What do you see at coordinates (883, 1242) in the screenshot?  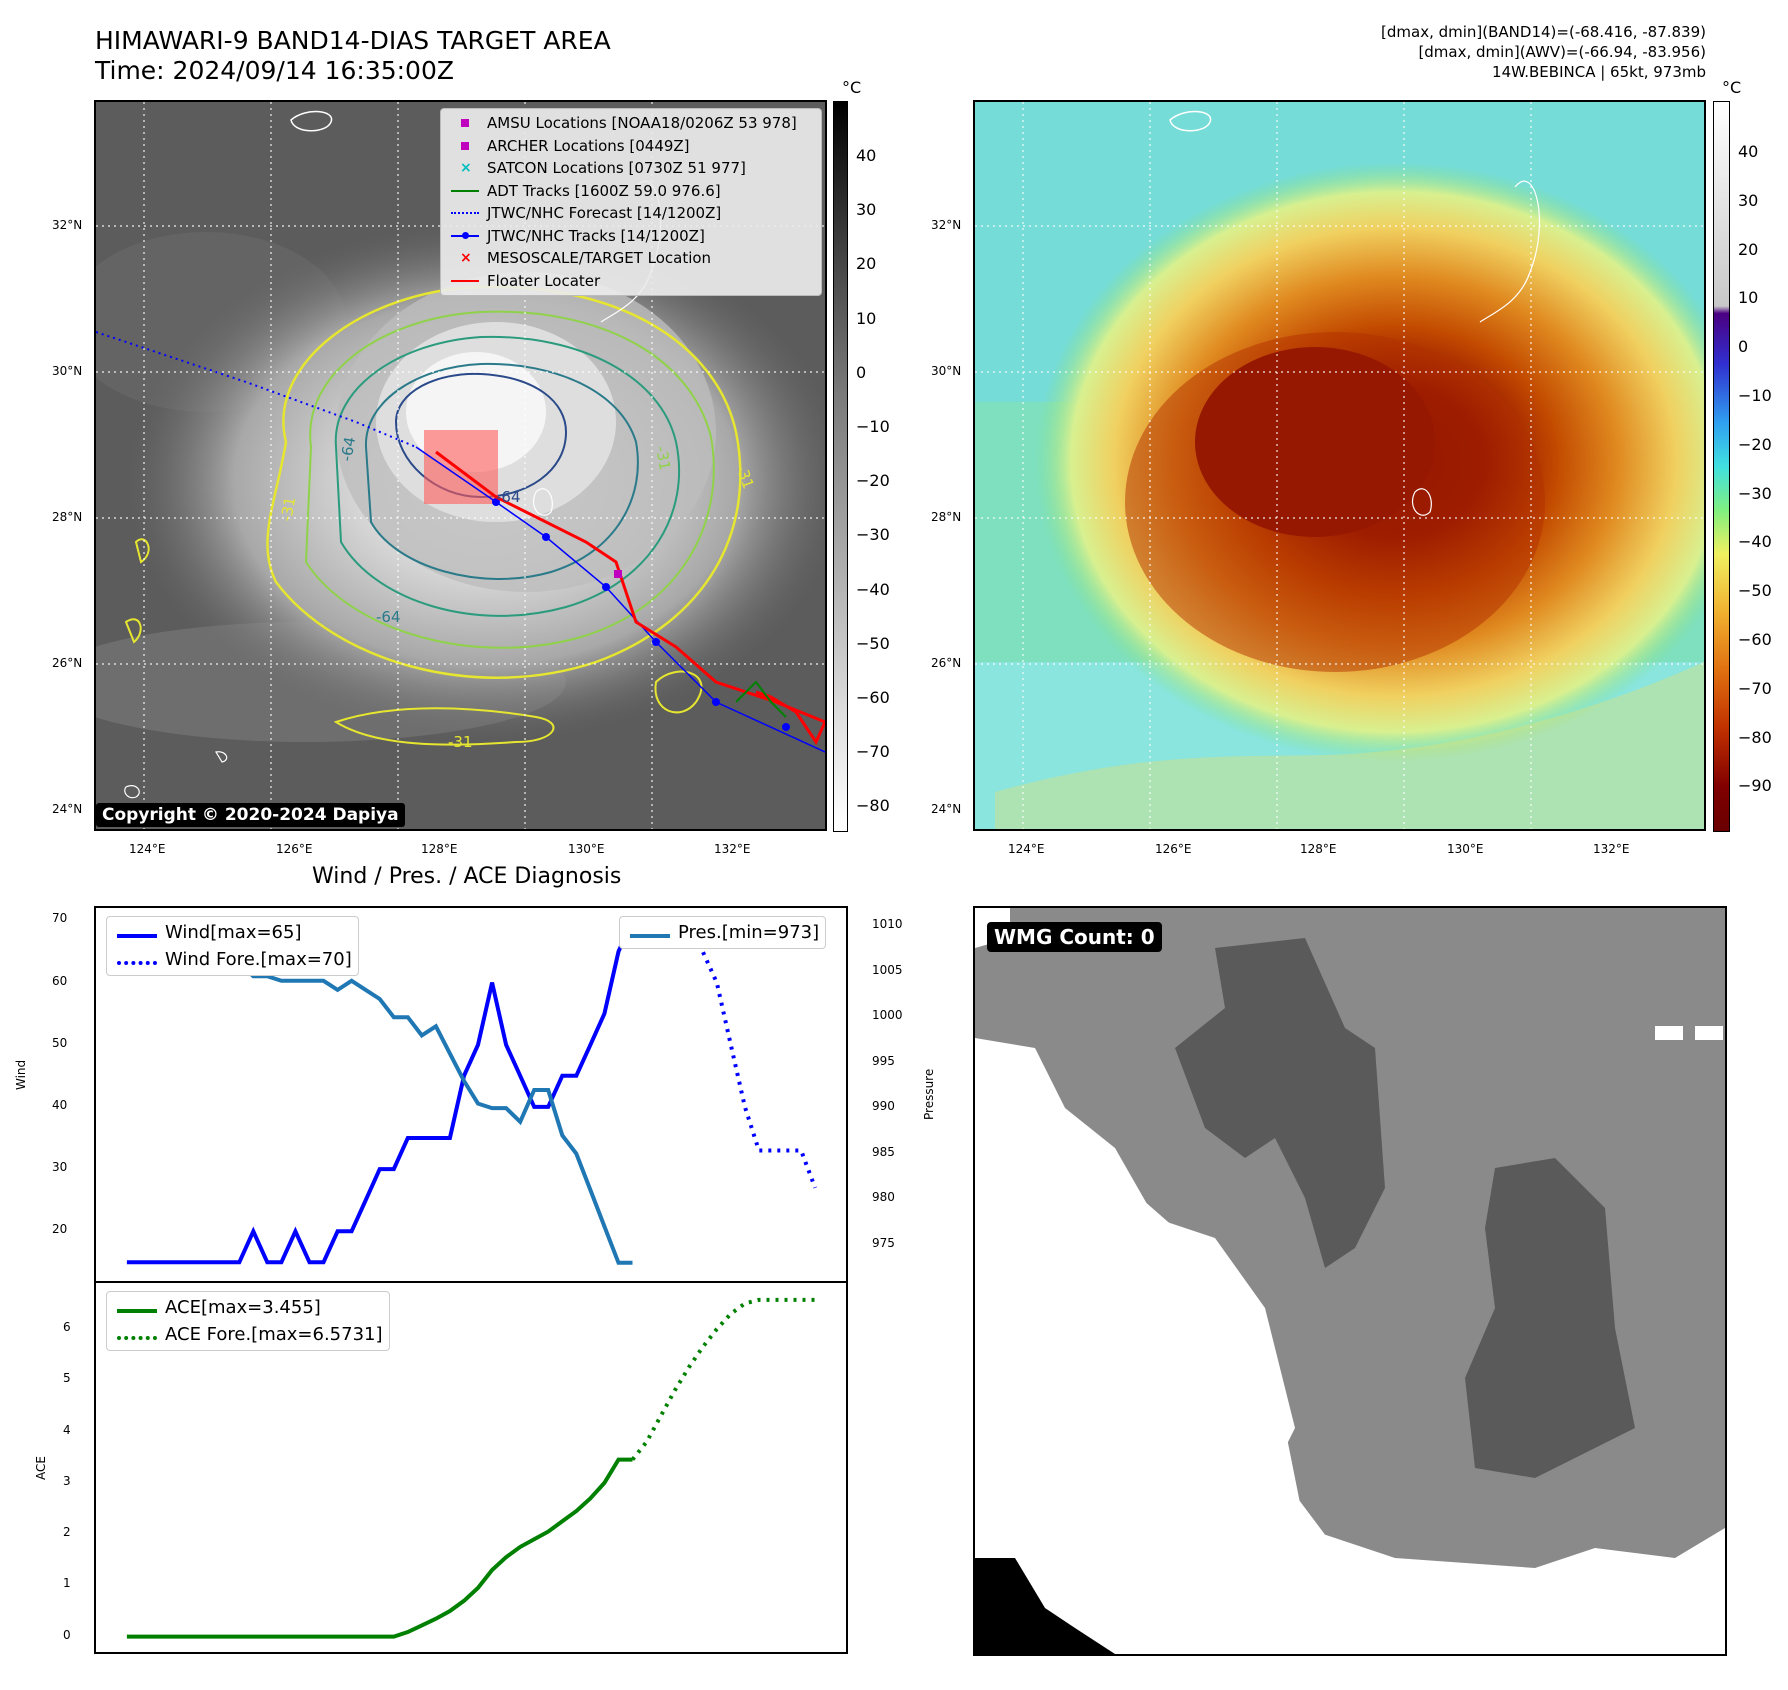 I see `pressure-tick-label: 975` at bounding box center [883, 1242].